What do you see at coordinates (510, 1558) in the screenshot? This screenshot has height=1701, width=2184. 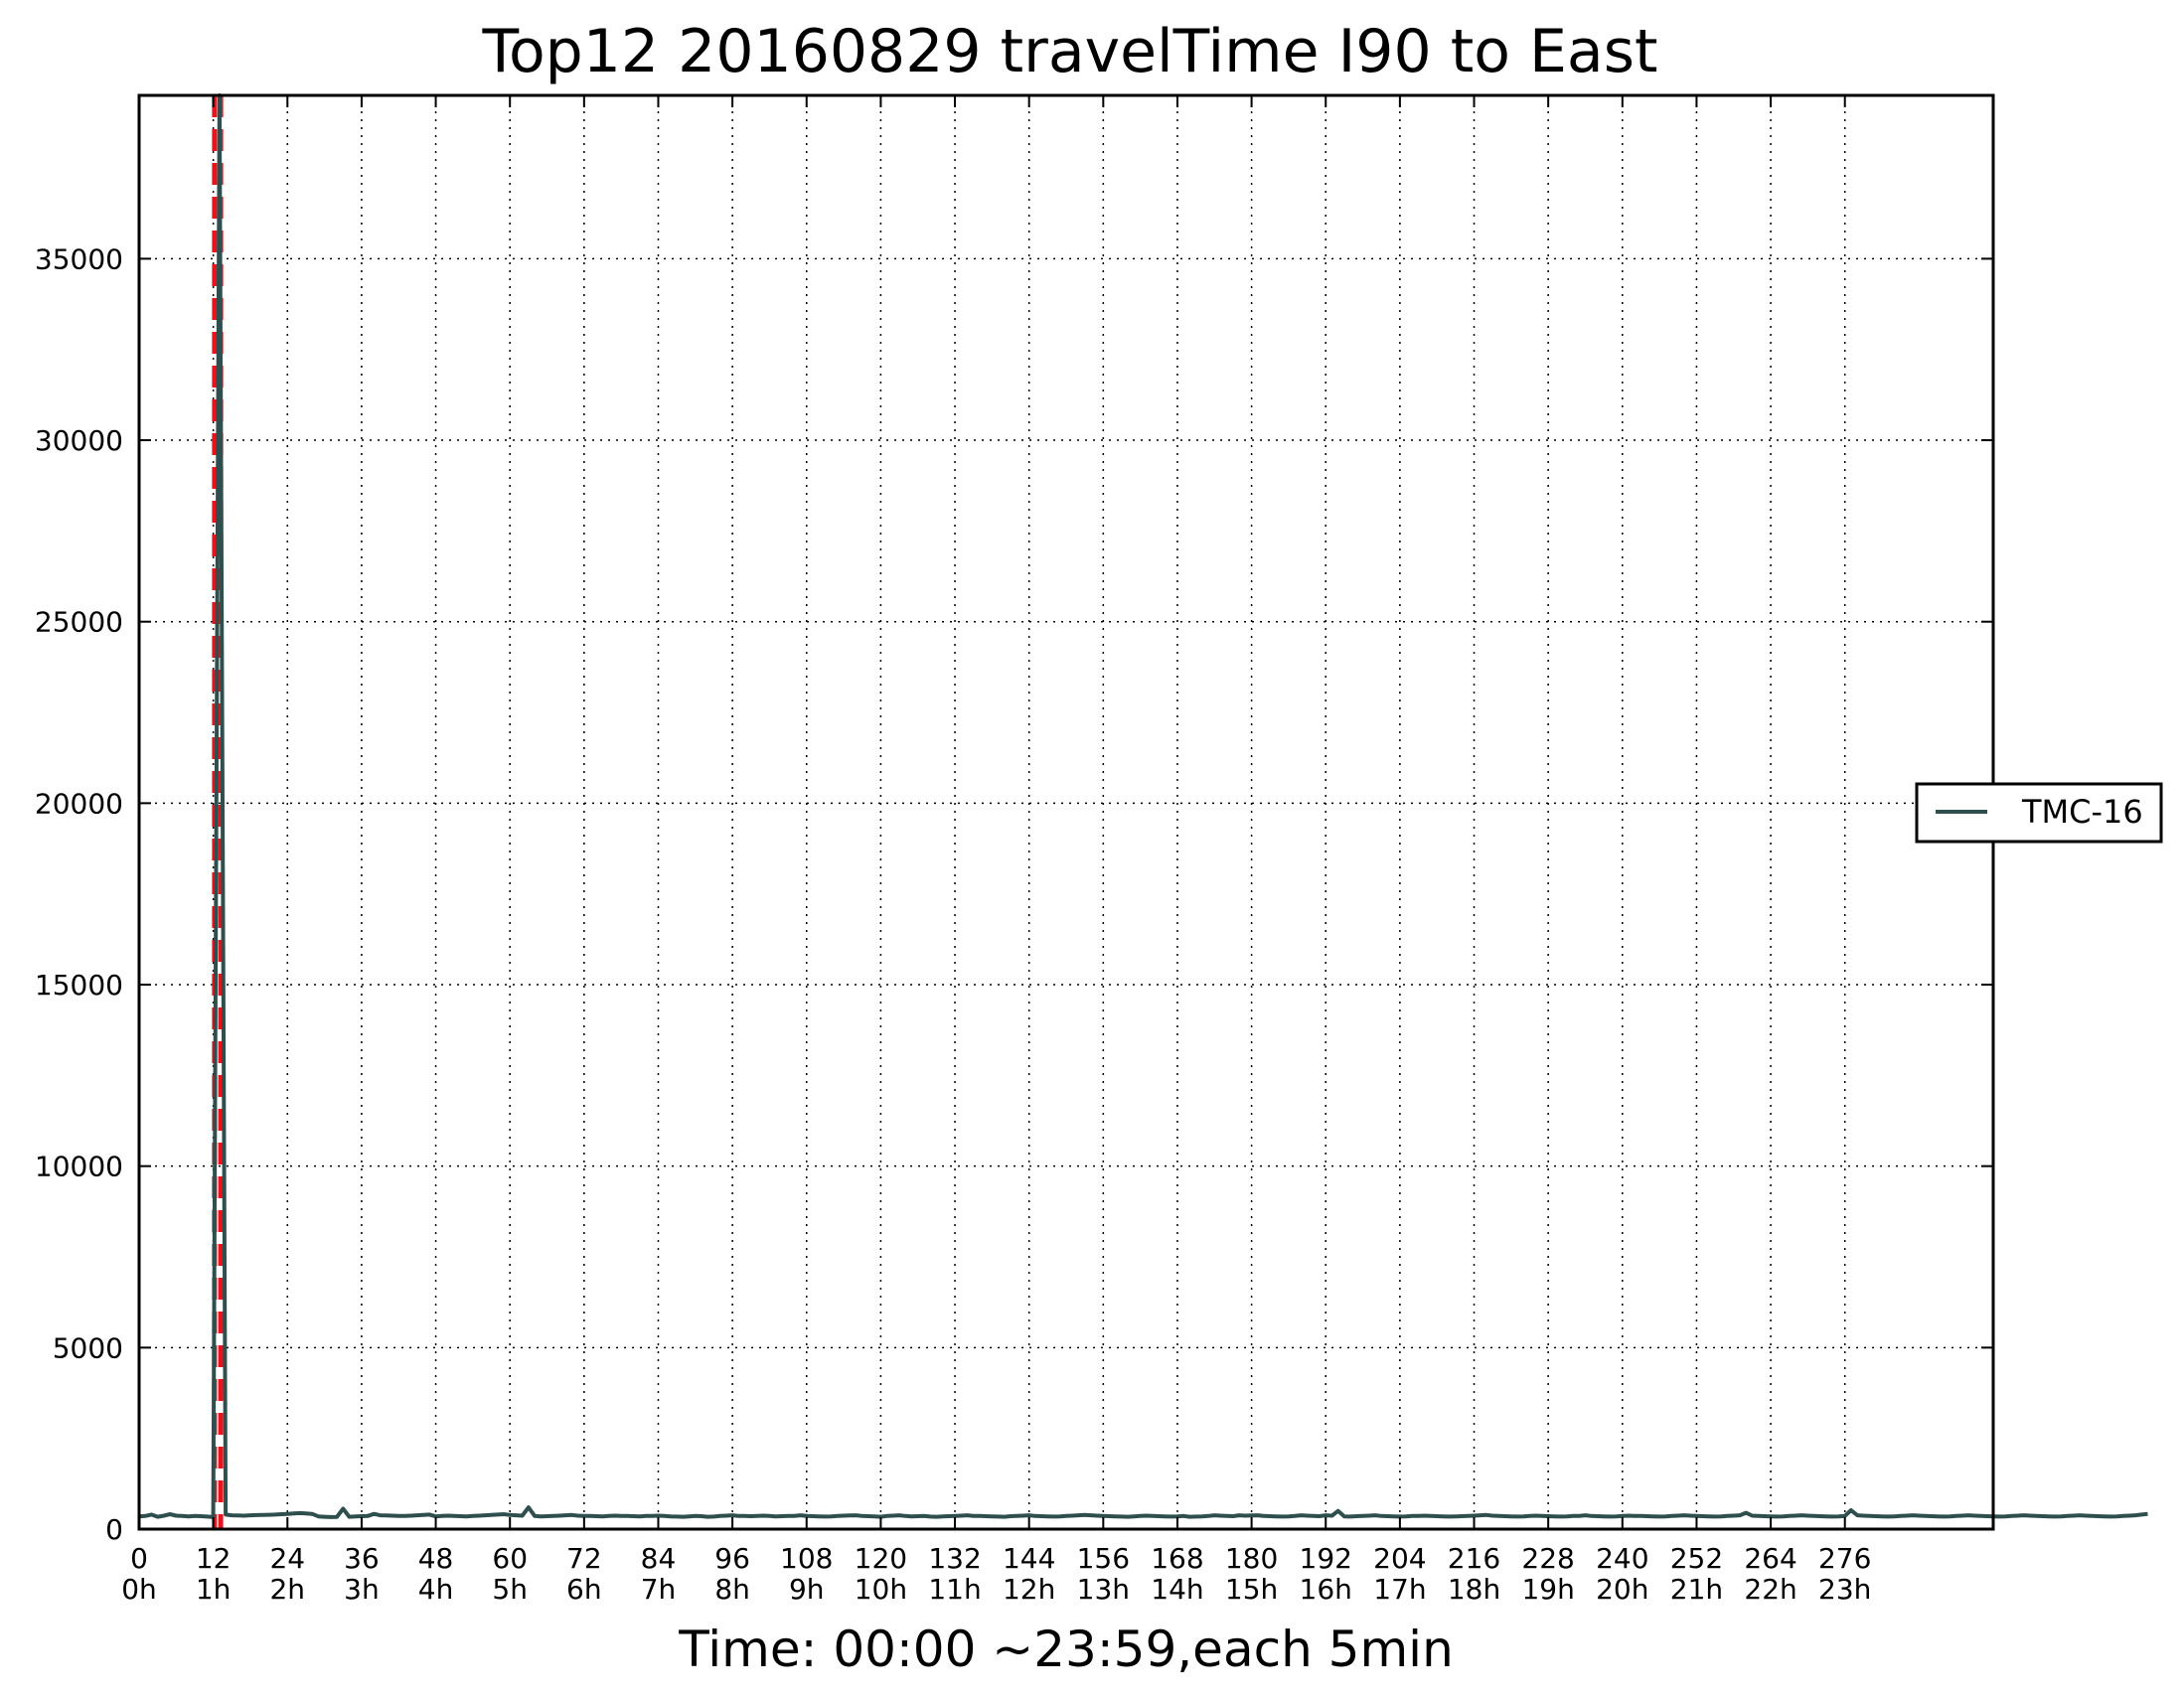 I see `x-tick-label: 60` at bounding box center [510, 1558].